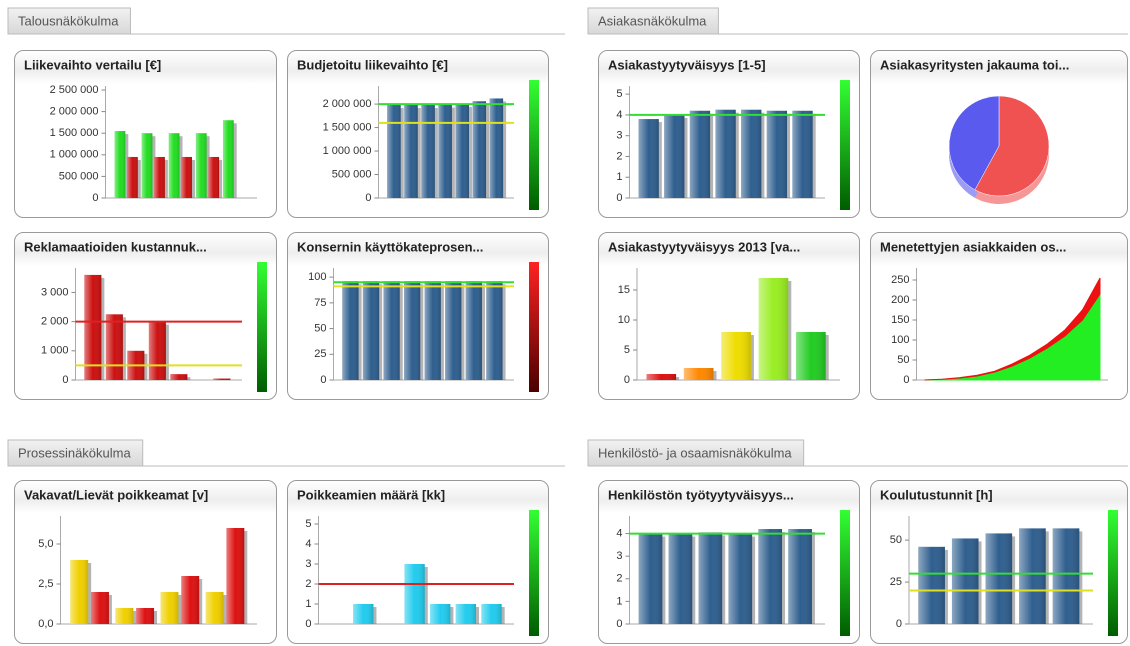 The height and width of the screenshot is (646, 1130). I want to click on y-tick-label: 200, so click(900, 300).